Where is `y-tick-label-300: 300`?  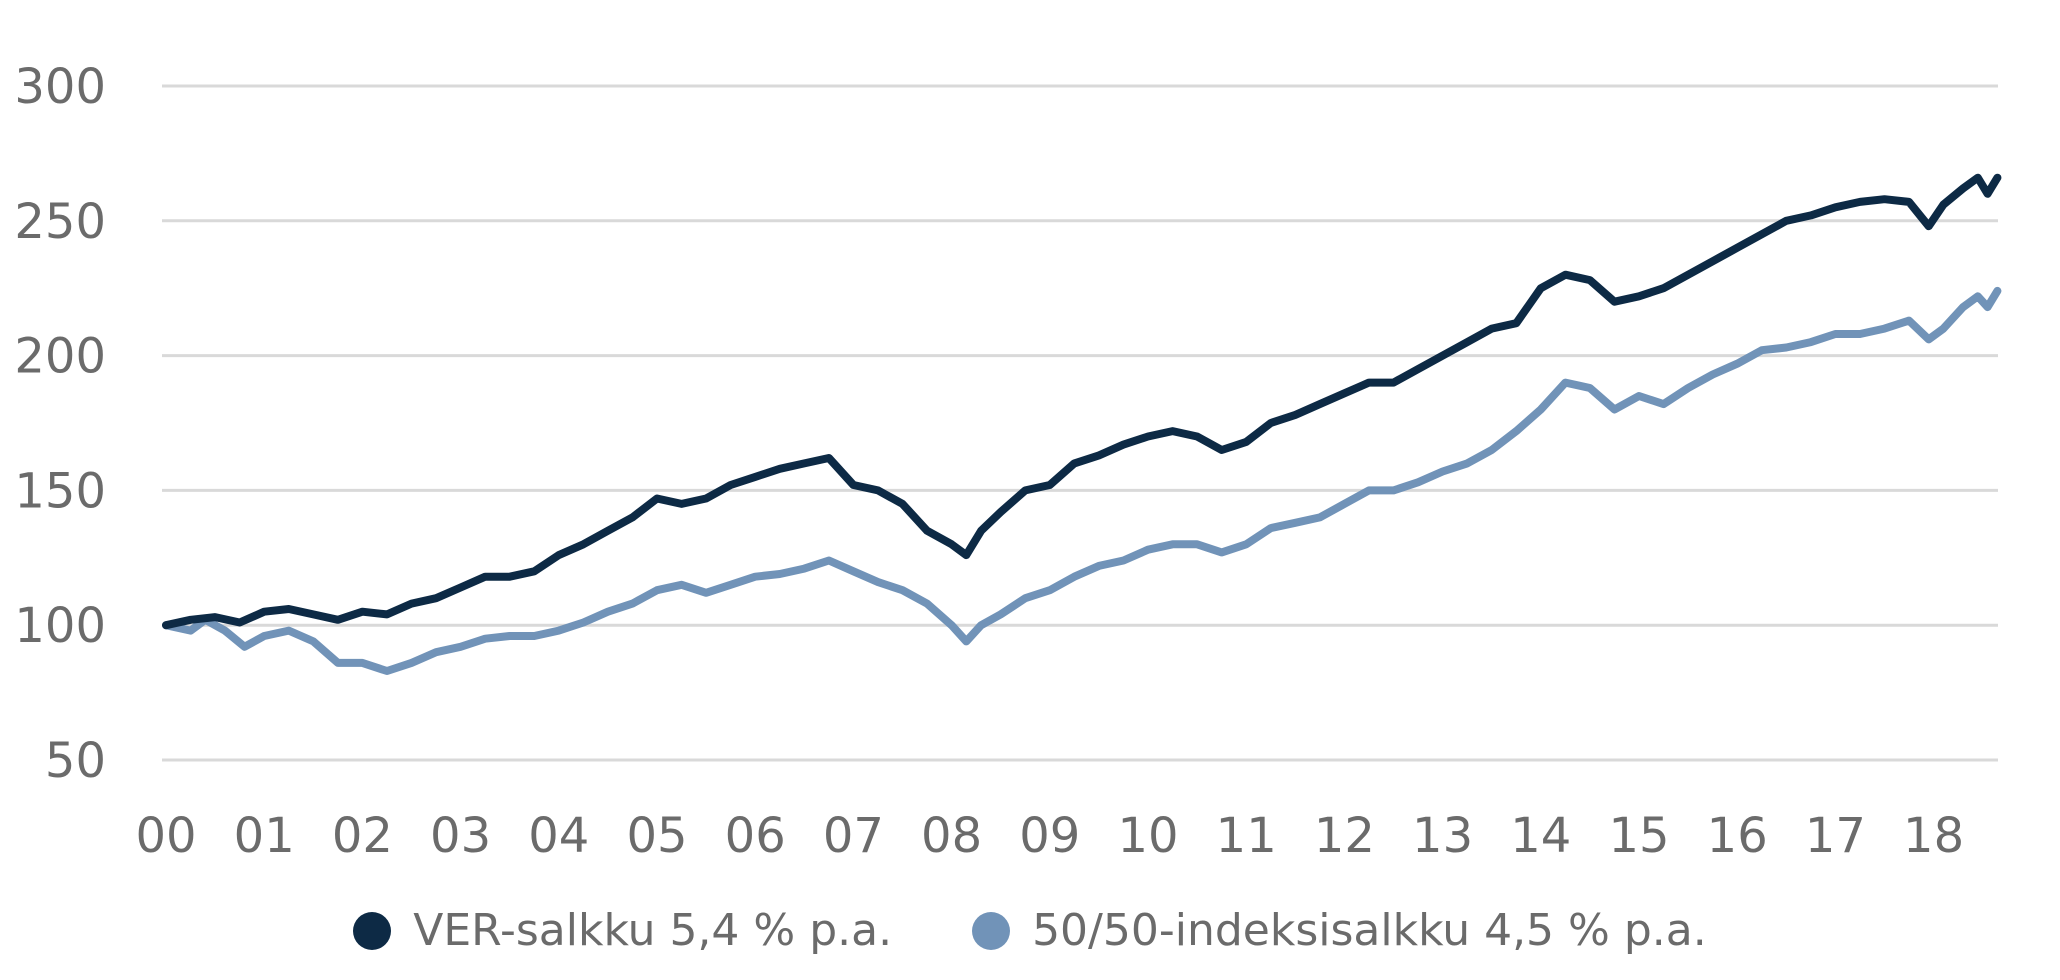 y-tick-label-300: 300 is located at coordinates (60, 87).